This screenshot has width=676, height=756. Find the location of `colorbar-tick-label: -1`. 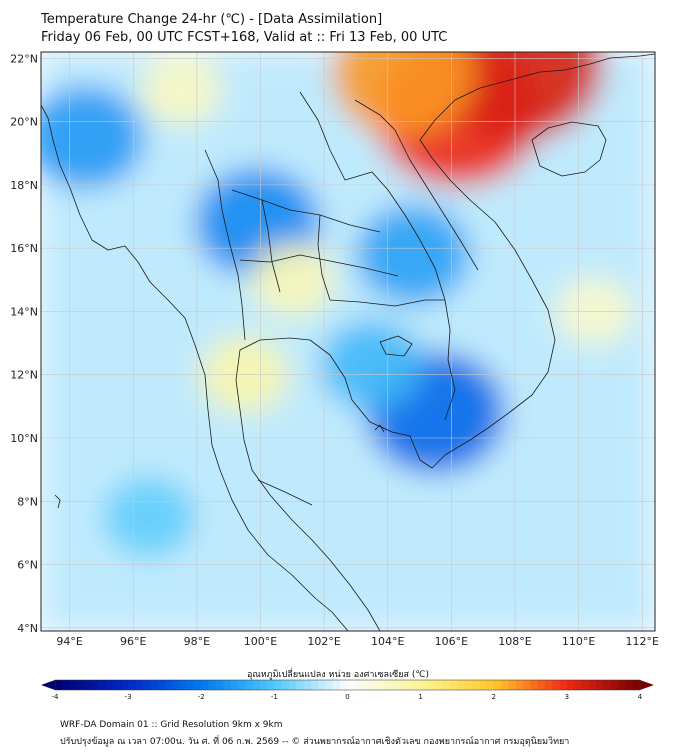

colorbar-tick-label: -1 is located at coordinates (274, 697).